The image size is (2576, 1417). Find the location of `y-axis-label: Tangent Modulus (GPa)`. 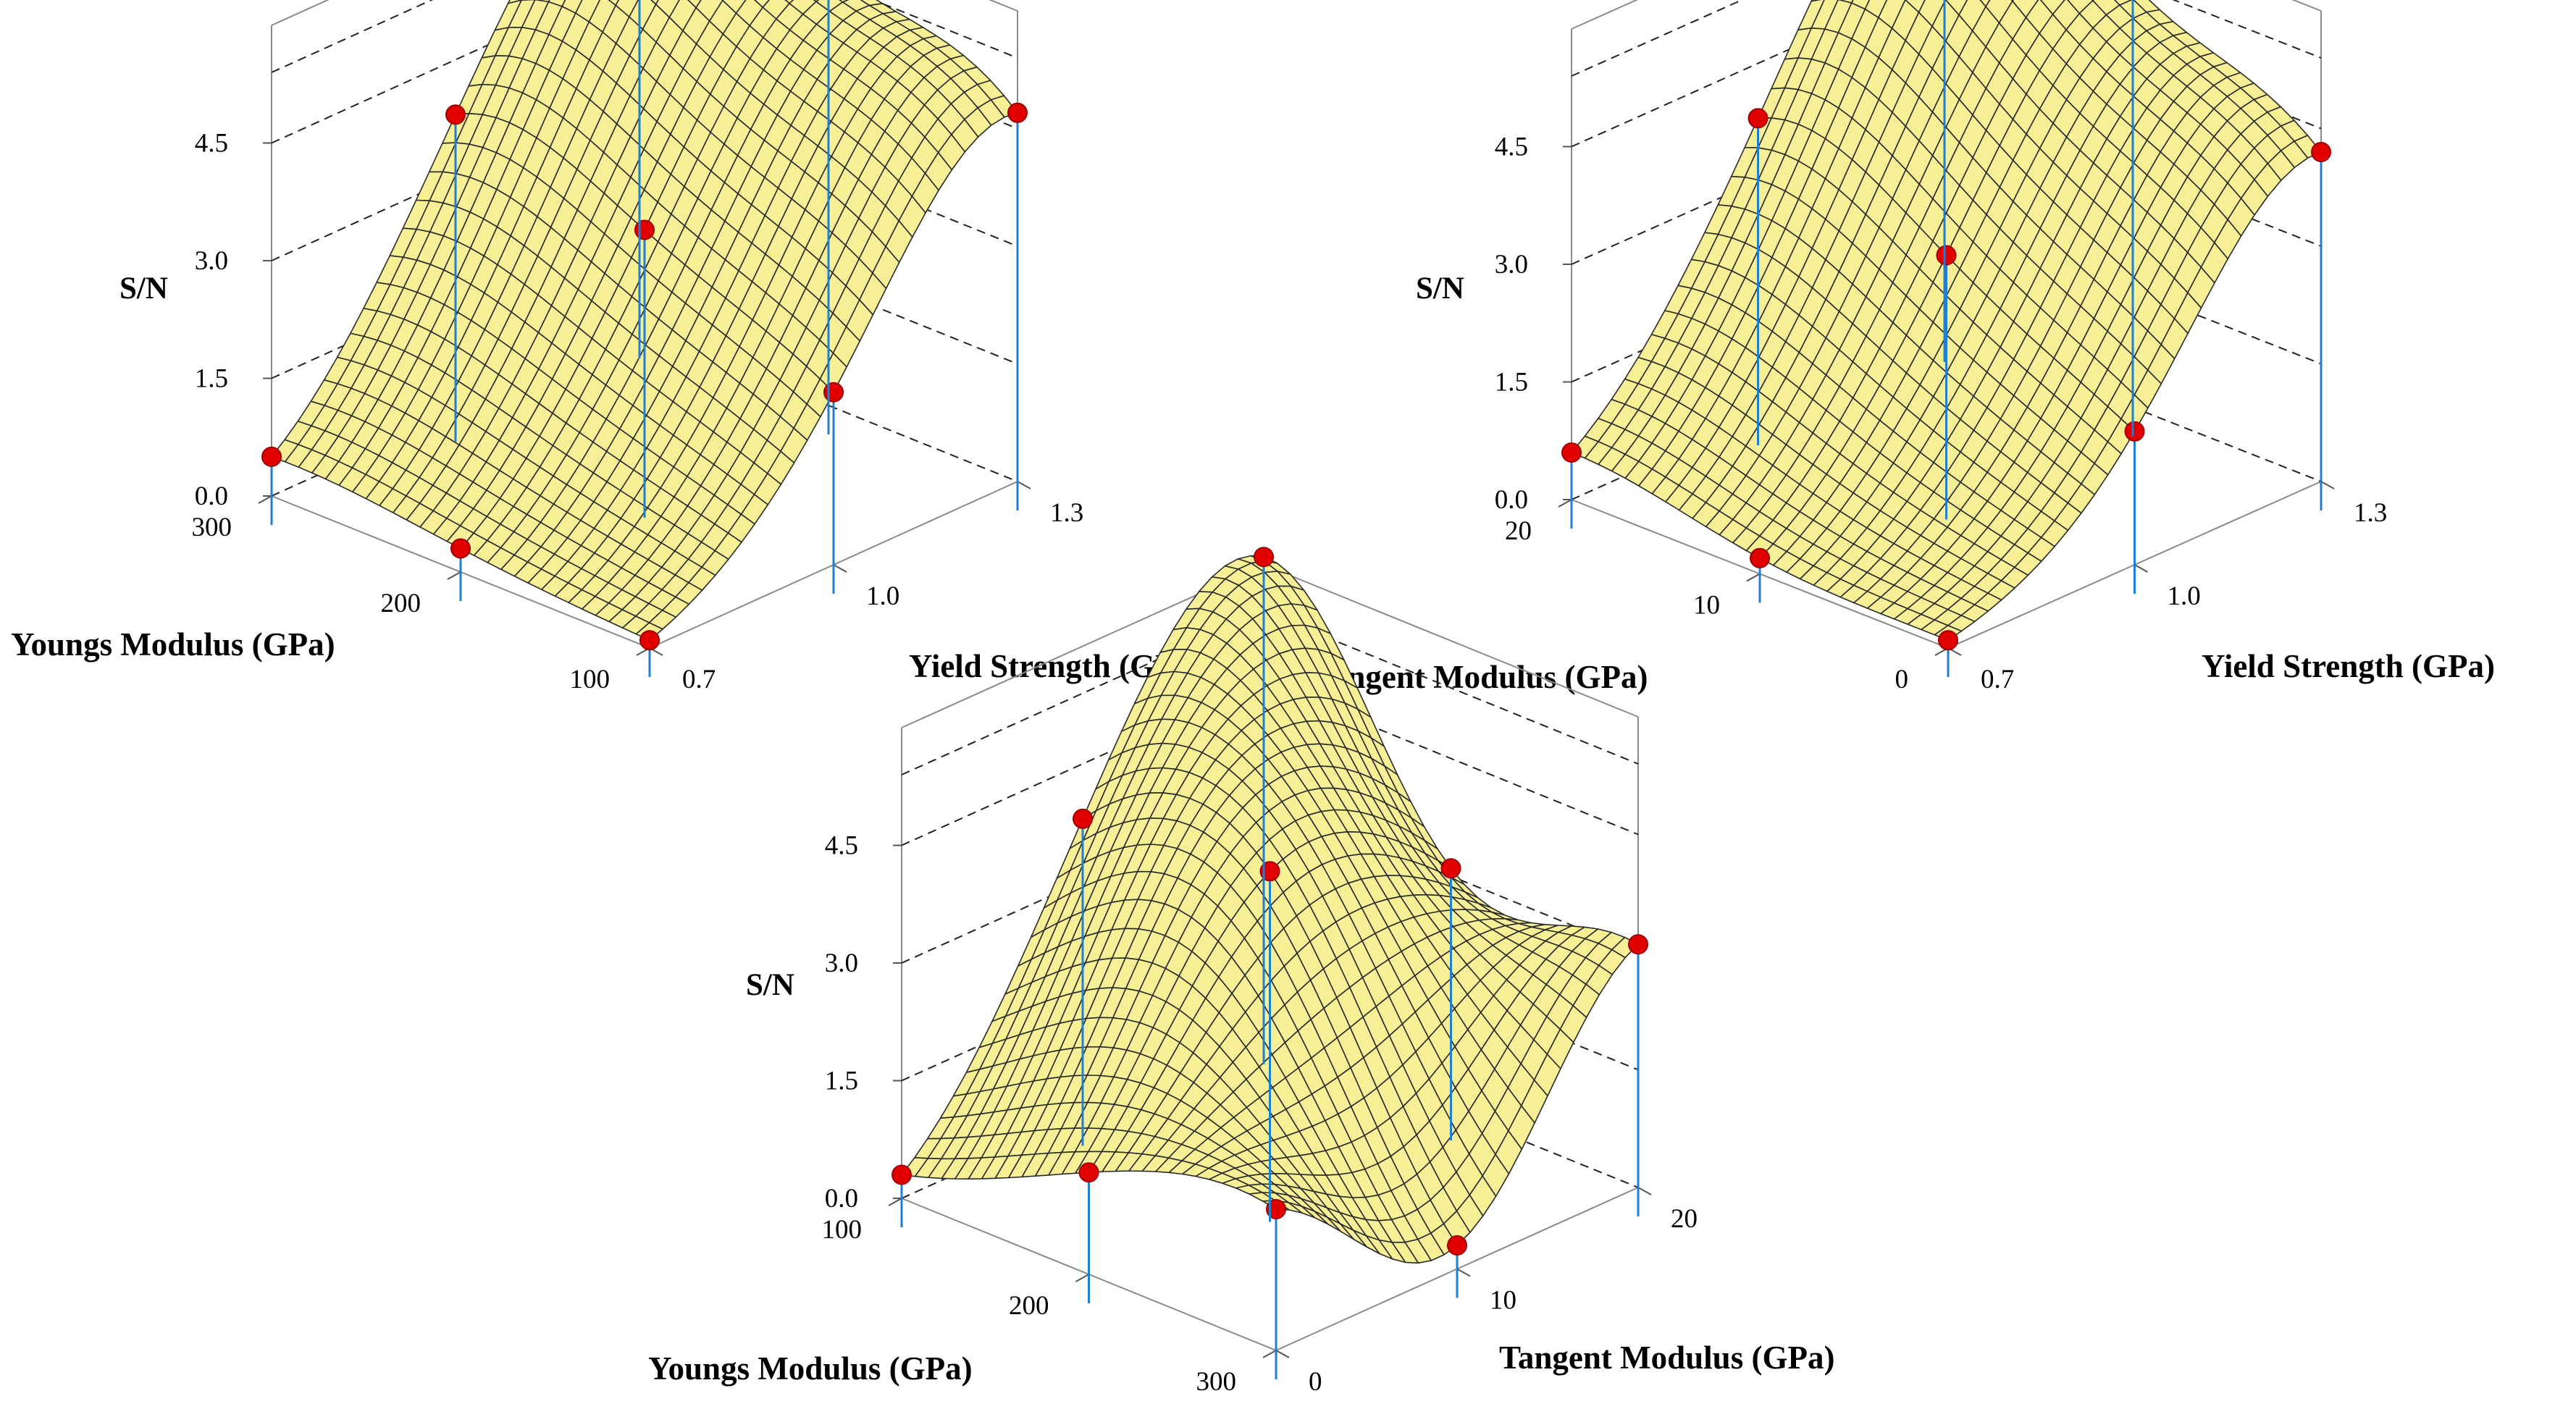

y-axis-label: Tangent Modulus (GPa) is located at coordinates (1666, 1358).